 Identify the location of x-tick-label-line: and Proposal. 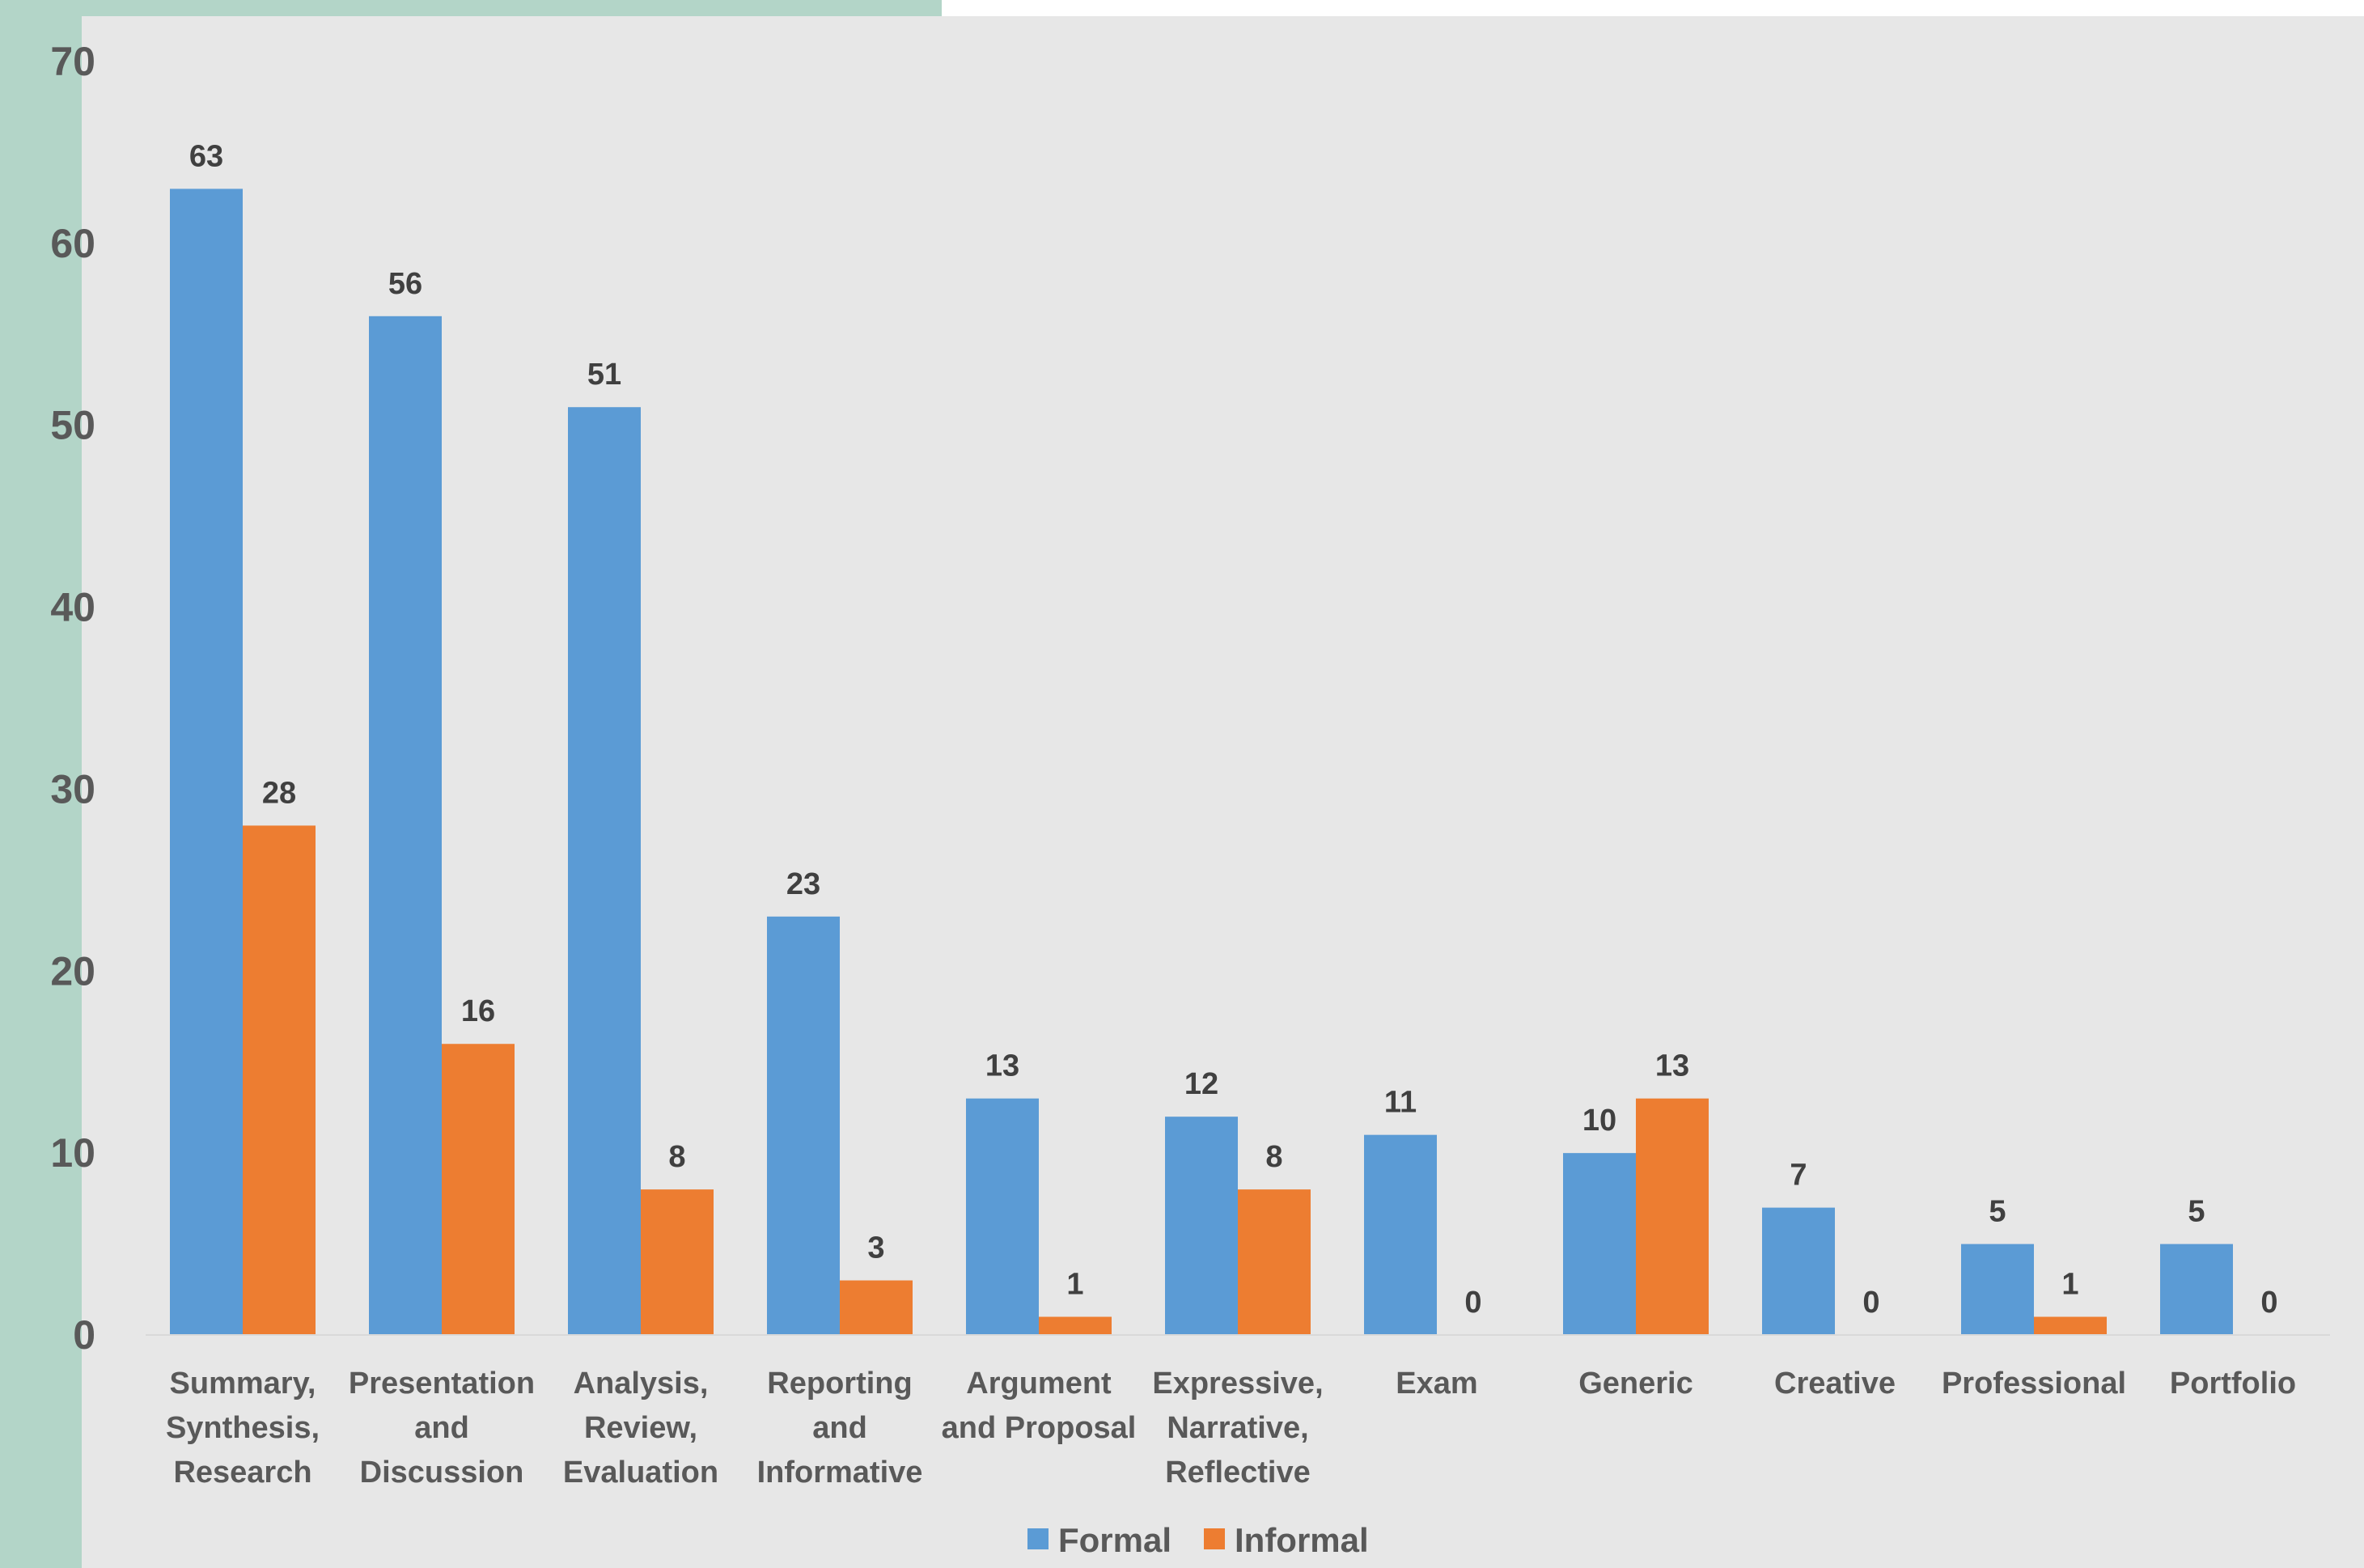
(1039, 1428).